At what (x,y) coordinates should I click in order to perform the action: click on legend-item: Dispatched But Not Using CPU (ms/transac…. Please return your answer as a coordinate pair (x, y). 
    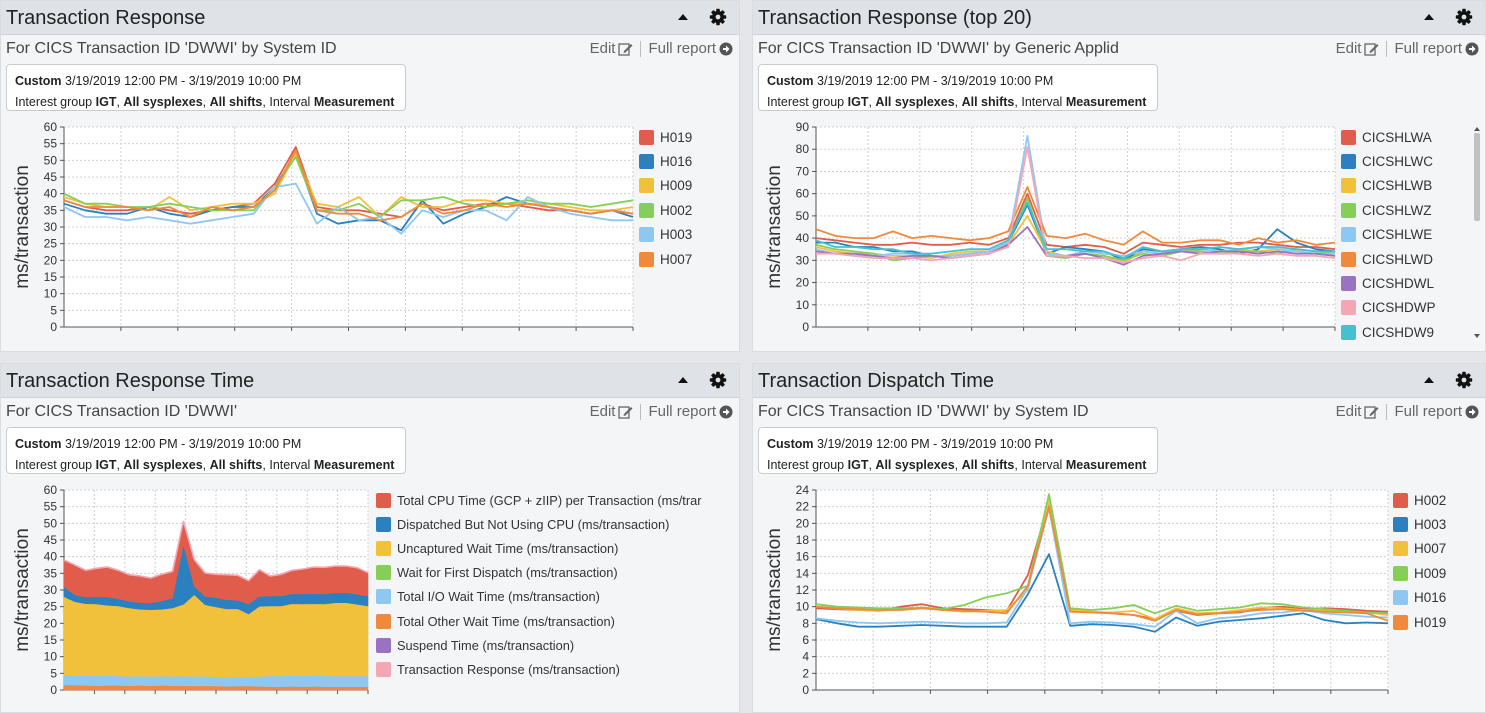
    Looking at the image, I should click on (538, 524).